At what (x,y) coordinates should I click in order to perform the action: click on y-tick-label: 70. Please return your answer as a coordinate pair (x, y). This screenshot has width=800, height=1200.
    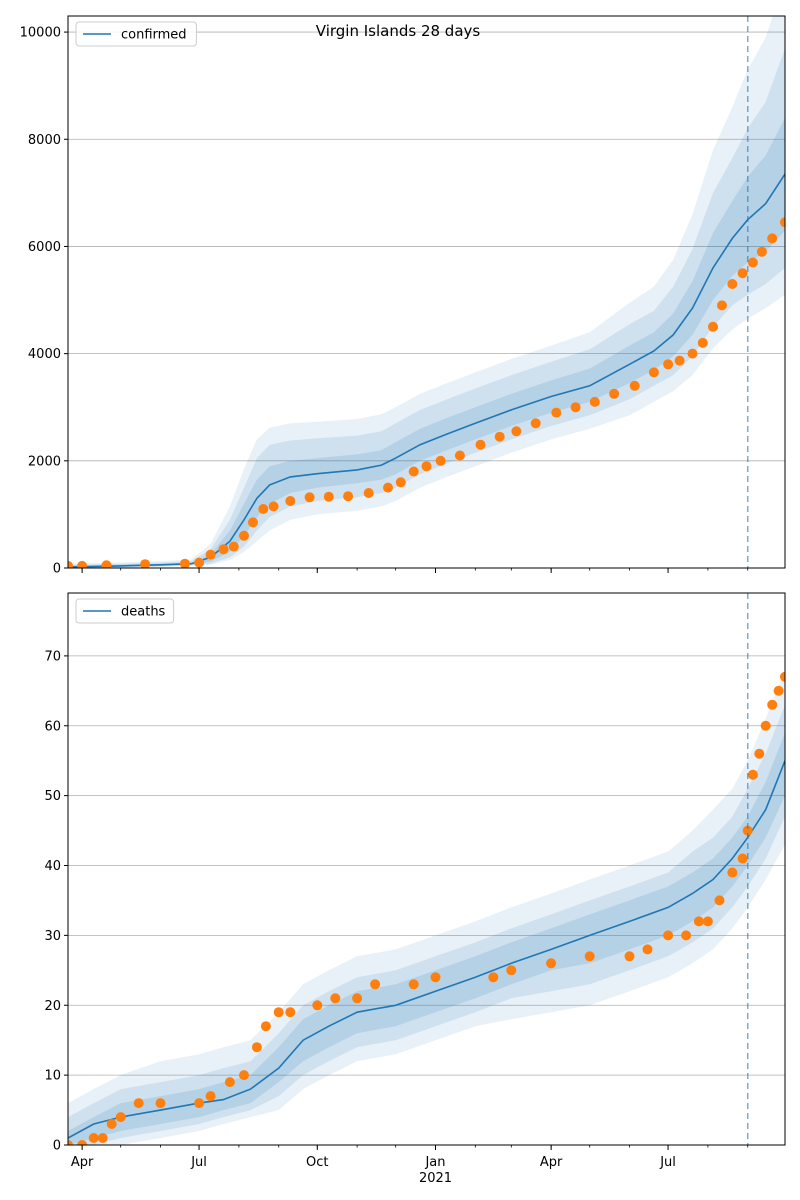
    Looking at the image, I should click on (52, 656).